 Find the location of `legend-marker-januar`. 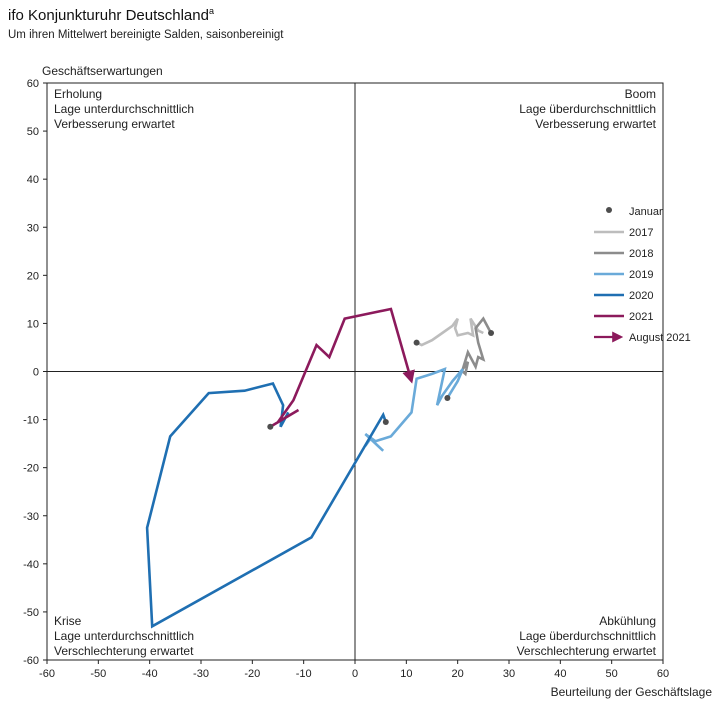

legend-marker-januar is located at coordinates (609, 210).